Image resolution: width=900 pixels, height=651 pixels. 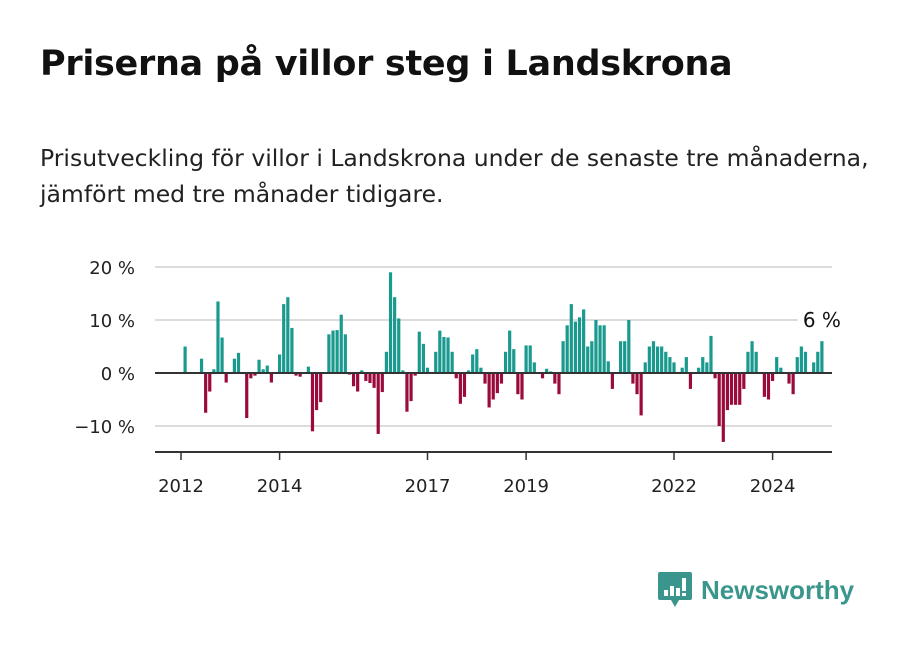 I want to click on x-tick-label: 2012, so click(x=181, y=486).